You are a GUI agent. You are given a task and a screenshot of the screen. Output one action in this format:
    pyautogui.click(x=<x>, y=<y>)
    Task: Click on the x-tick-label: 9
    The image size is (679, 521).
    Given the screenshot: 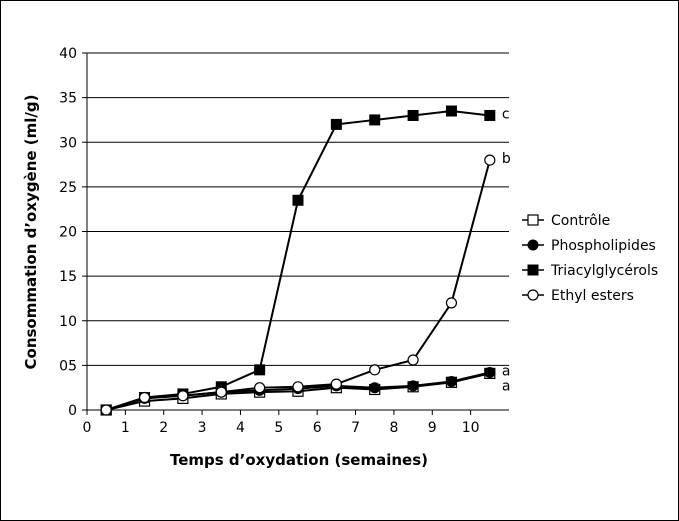 What is the action you would take?
    pyautogui.click(x=432, y=428)
    